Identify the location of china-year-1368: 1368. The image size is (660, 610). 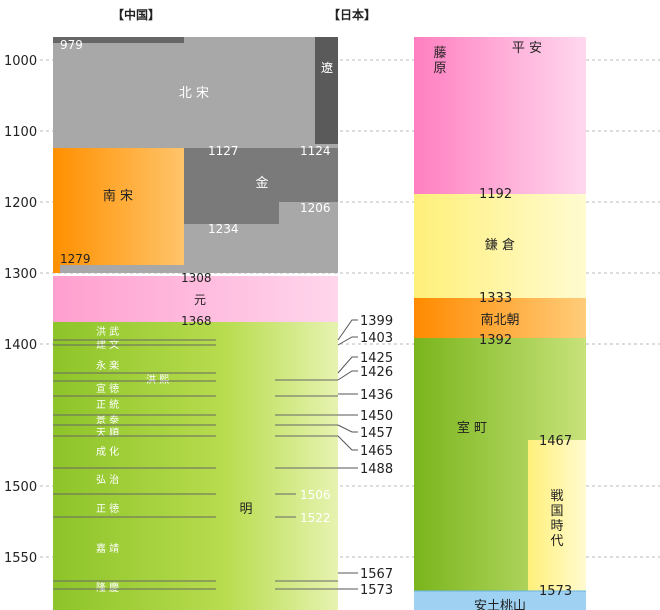
(196, 321).